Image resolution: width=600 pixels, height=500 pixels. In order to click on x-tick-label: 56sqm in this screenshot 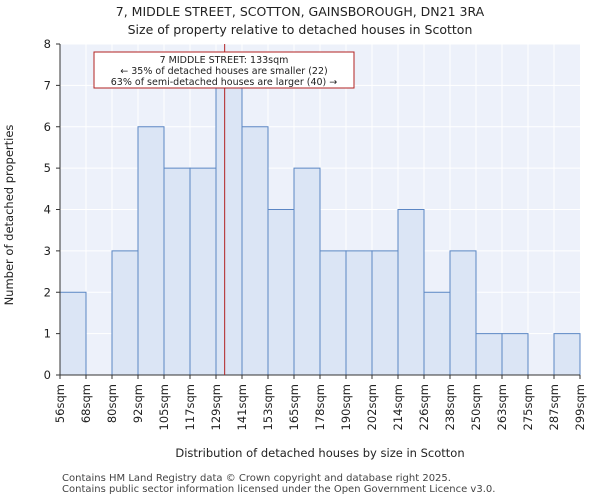, I will do `click(60, 403)`.